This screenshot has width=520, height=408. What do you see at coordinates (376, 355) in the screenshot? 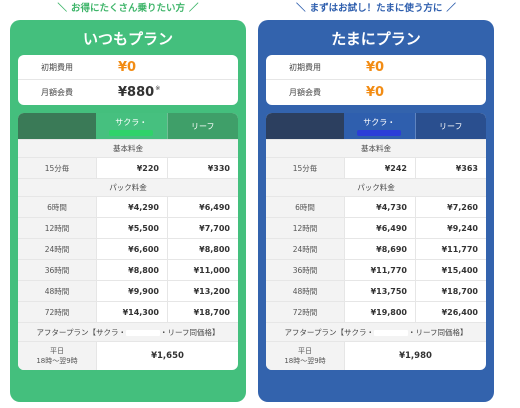
I see `after-plan-row: 平日 18時～翌9時 ¥1,980` at bounding box center [376, 355].